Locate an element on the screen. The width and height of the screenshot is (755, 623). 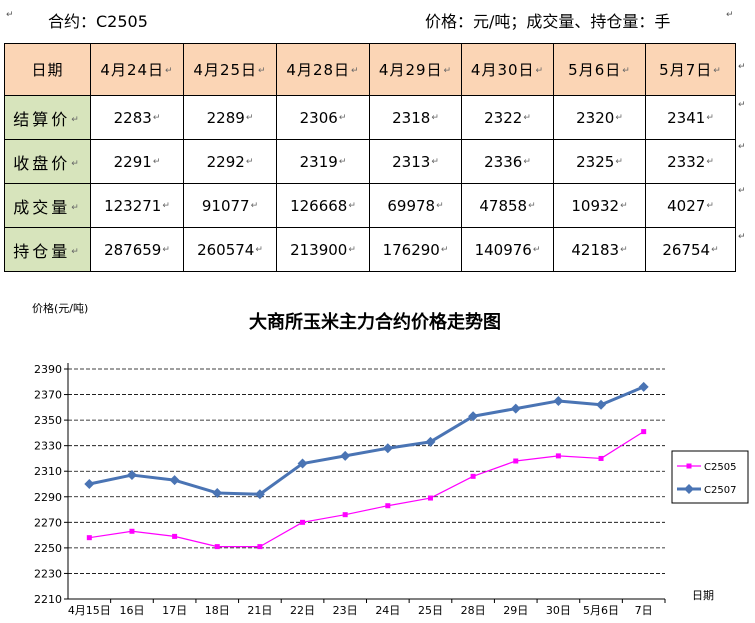
date-column-header: 4月25日↵ is located at coordinates (230, 69).